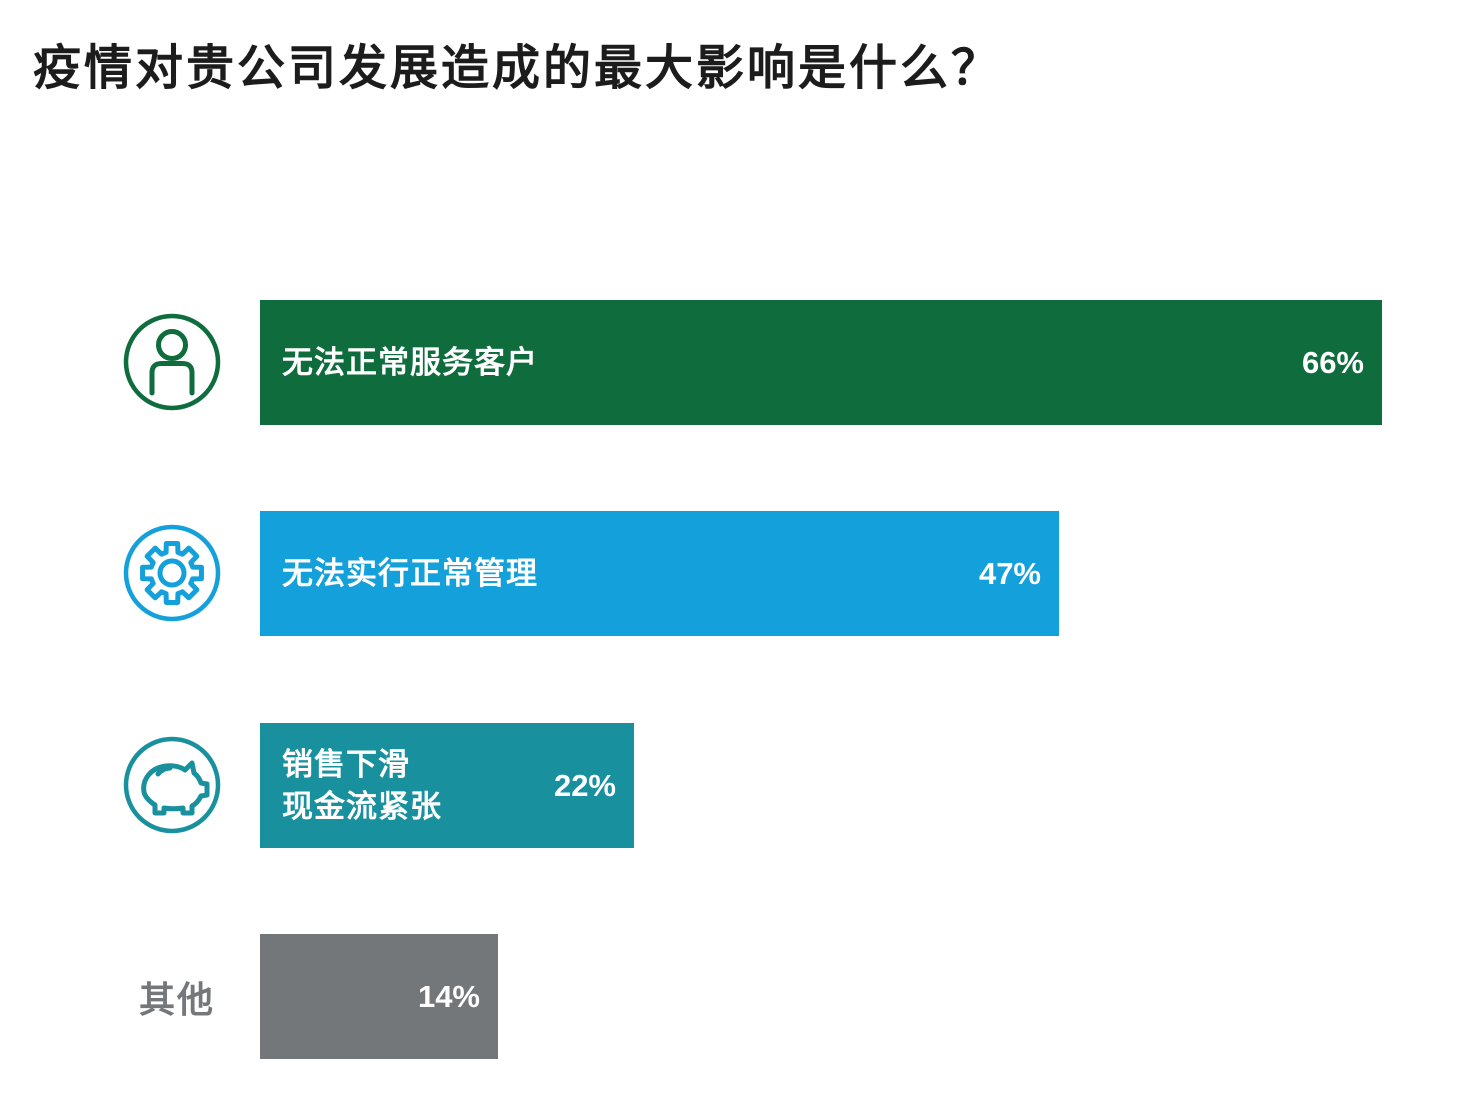 The height and width of the screenshot is (1116, 1476). Describe the element at coordinates (447, 785) in the screenshot. I see `bar-sales-cashflow: 销售下滑现金流紧张 22%` at that location.